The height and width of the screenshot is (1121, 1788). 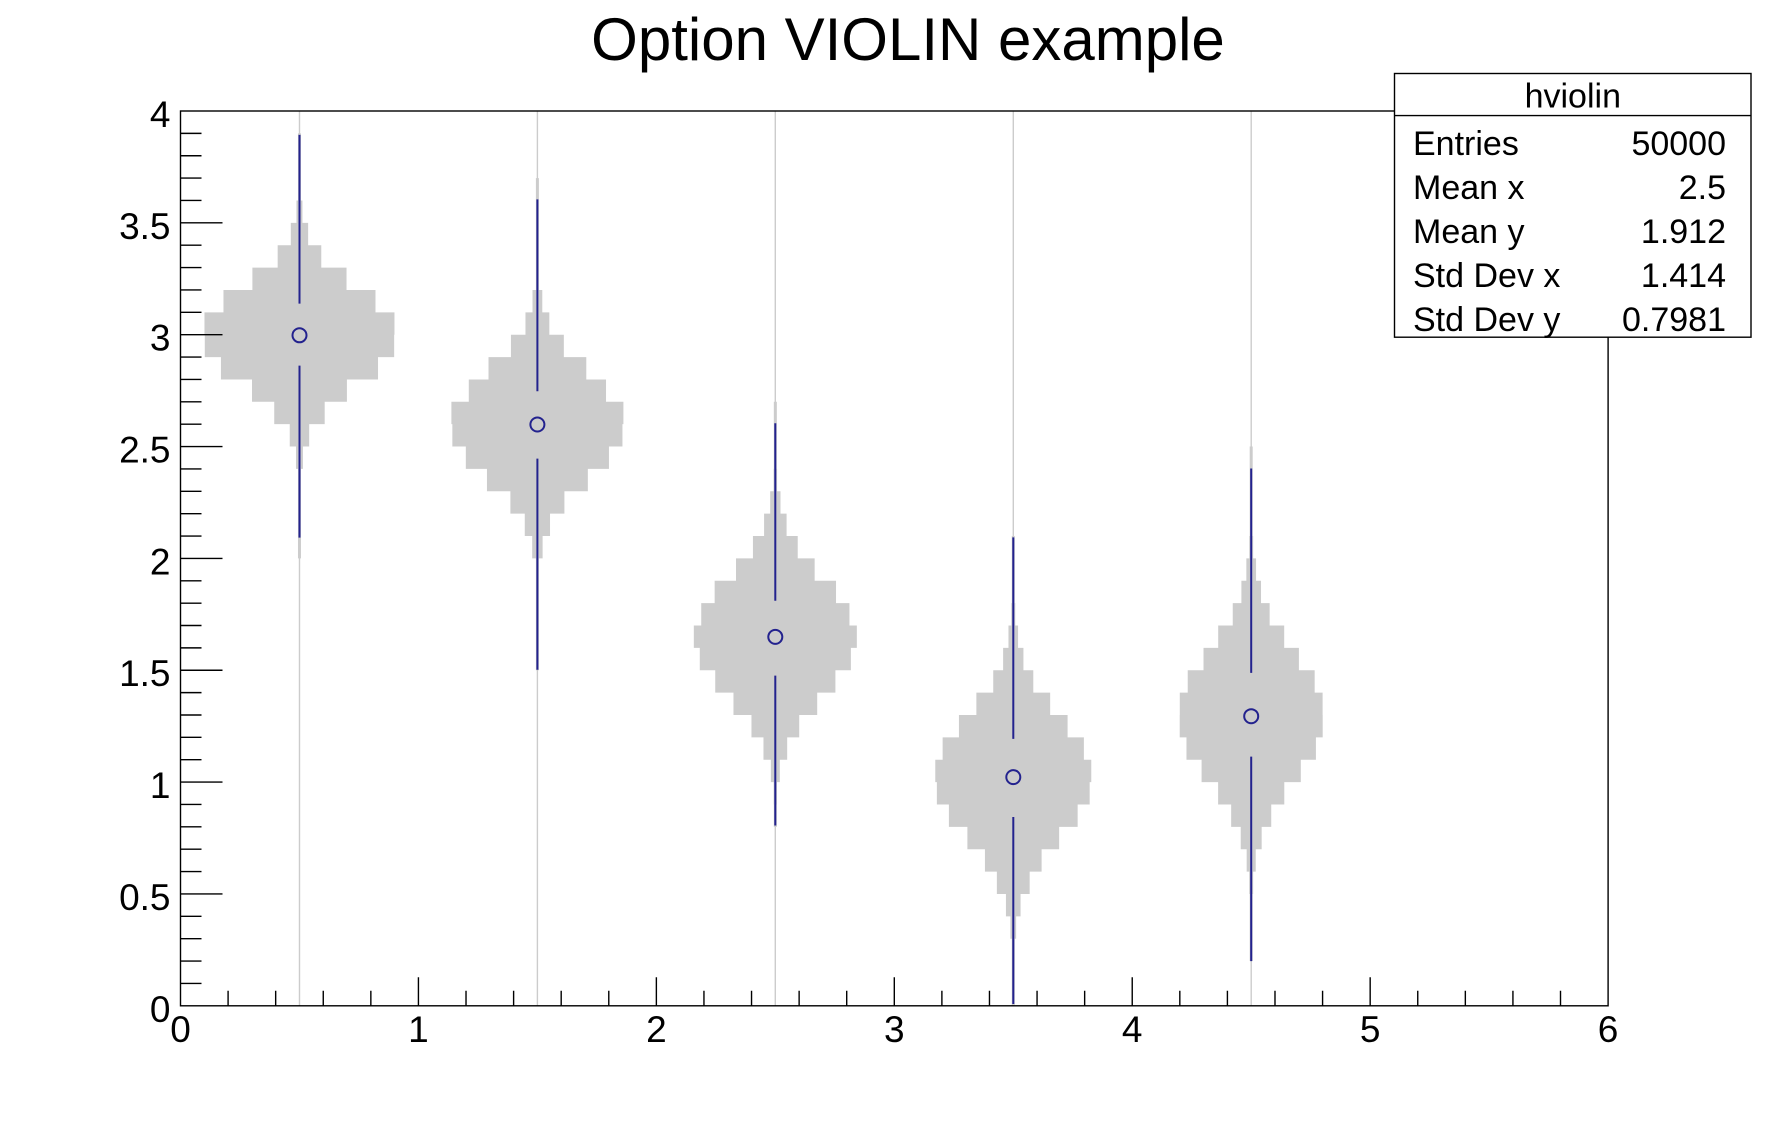 What do you see at coordinates (1674, 320) in the screenshot?
I see `svg-text: 0.7981` at bounding box center [1674, 320].